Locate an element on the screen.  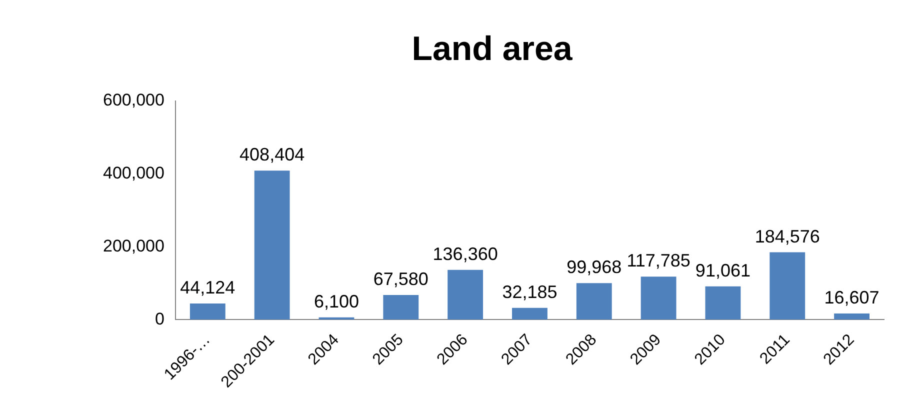
data-label: 16,607 is located at coordinates (852, 298).